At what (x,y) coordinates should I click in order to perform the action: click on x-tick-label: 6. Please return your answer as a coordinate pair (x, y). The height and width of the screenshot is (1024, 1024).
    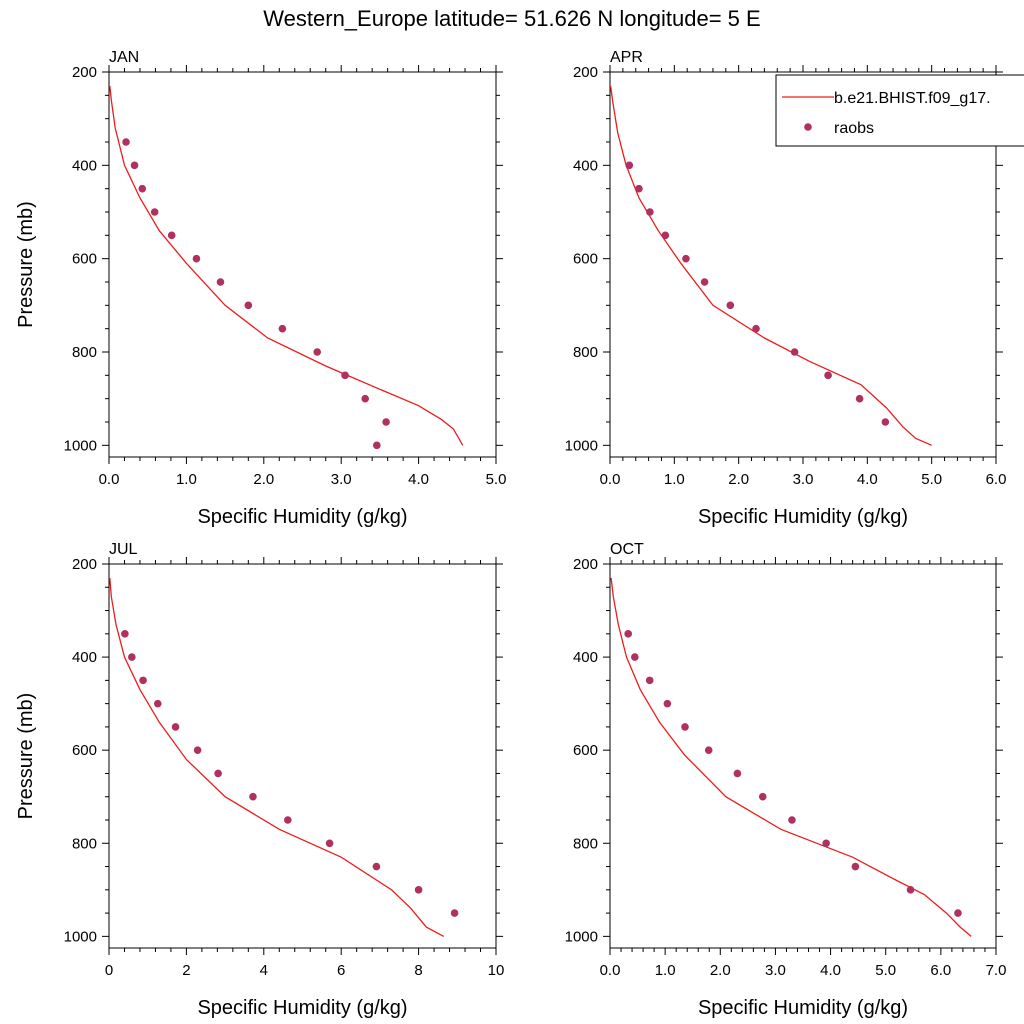
    Looking at the image, I should click on (341, 970).